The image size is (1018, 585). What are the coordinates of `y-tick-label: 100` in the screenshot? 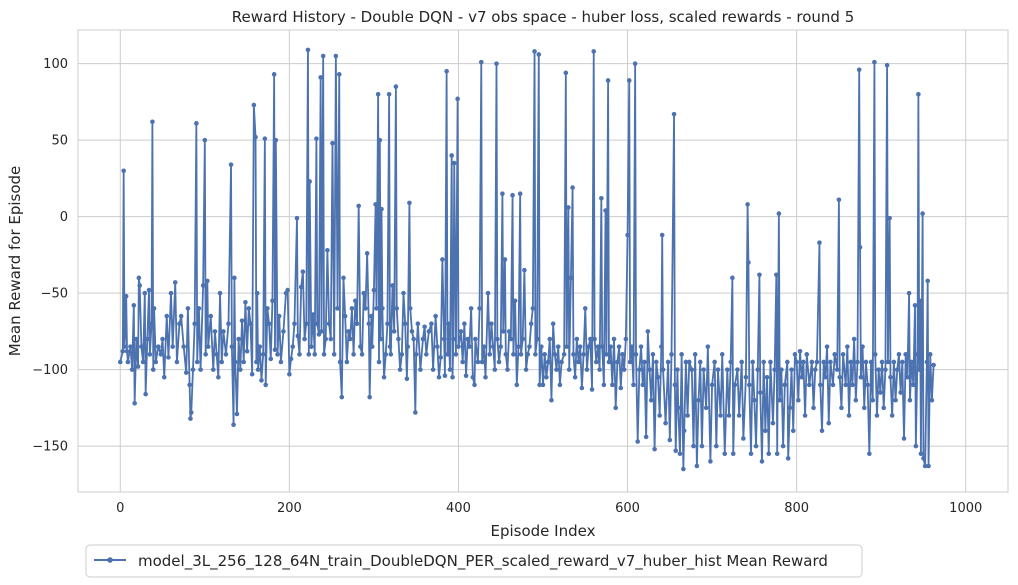 It's located at (55, 64).